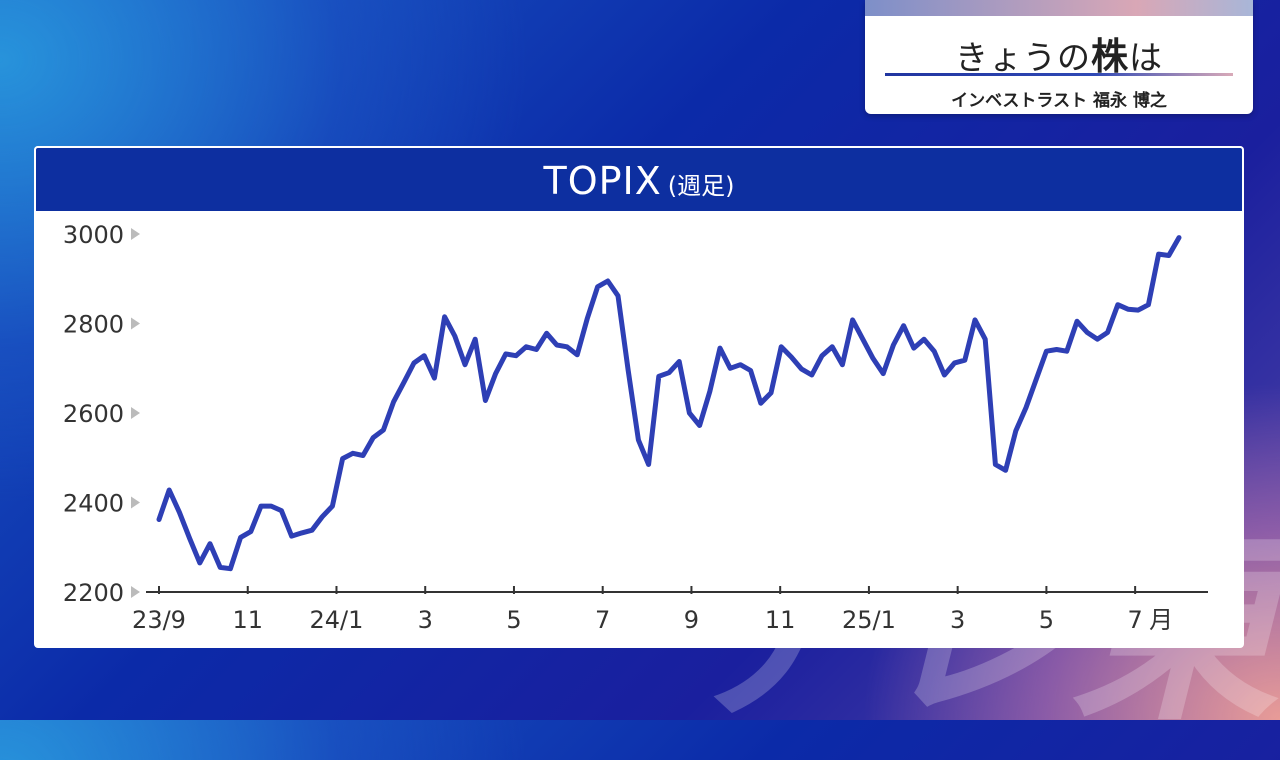 The height and width of the screenshot is (760, 1280). Describe the element at coordinates (1161, 620) in the screenshot. I see `x-tick-label-suffix: 月` at that location.